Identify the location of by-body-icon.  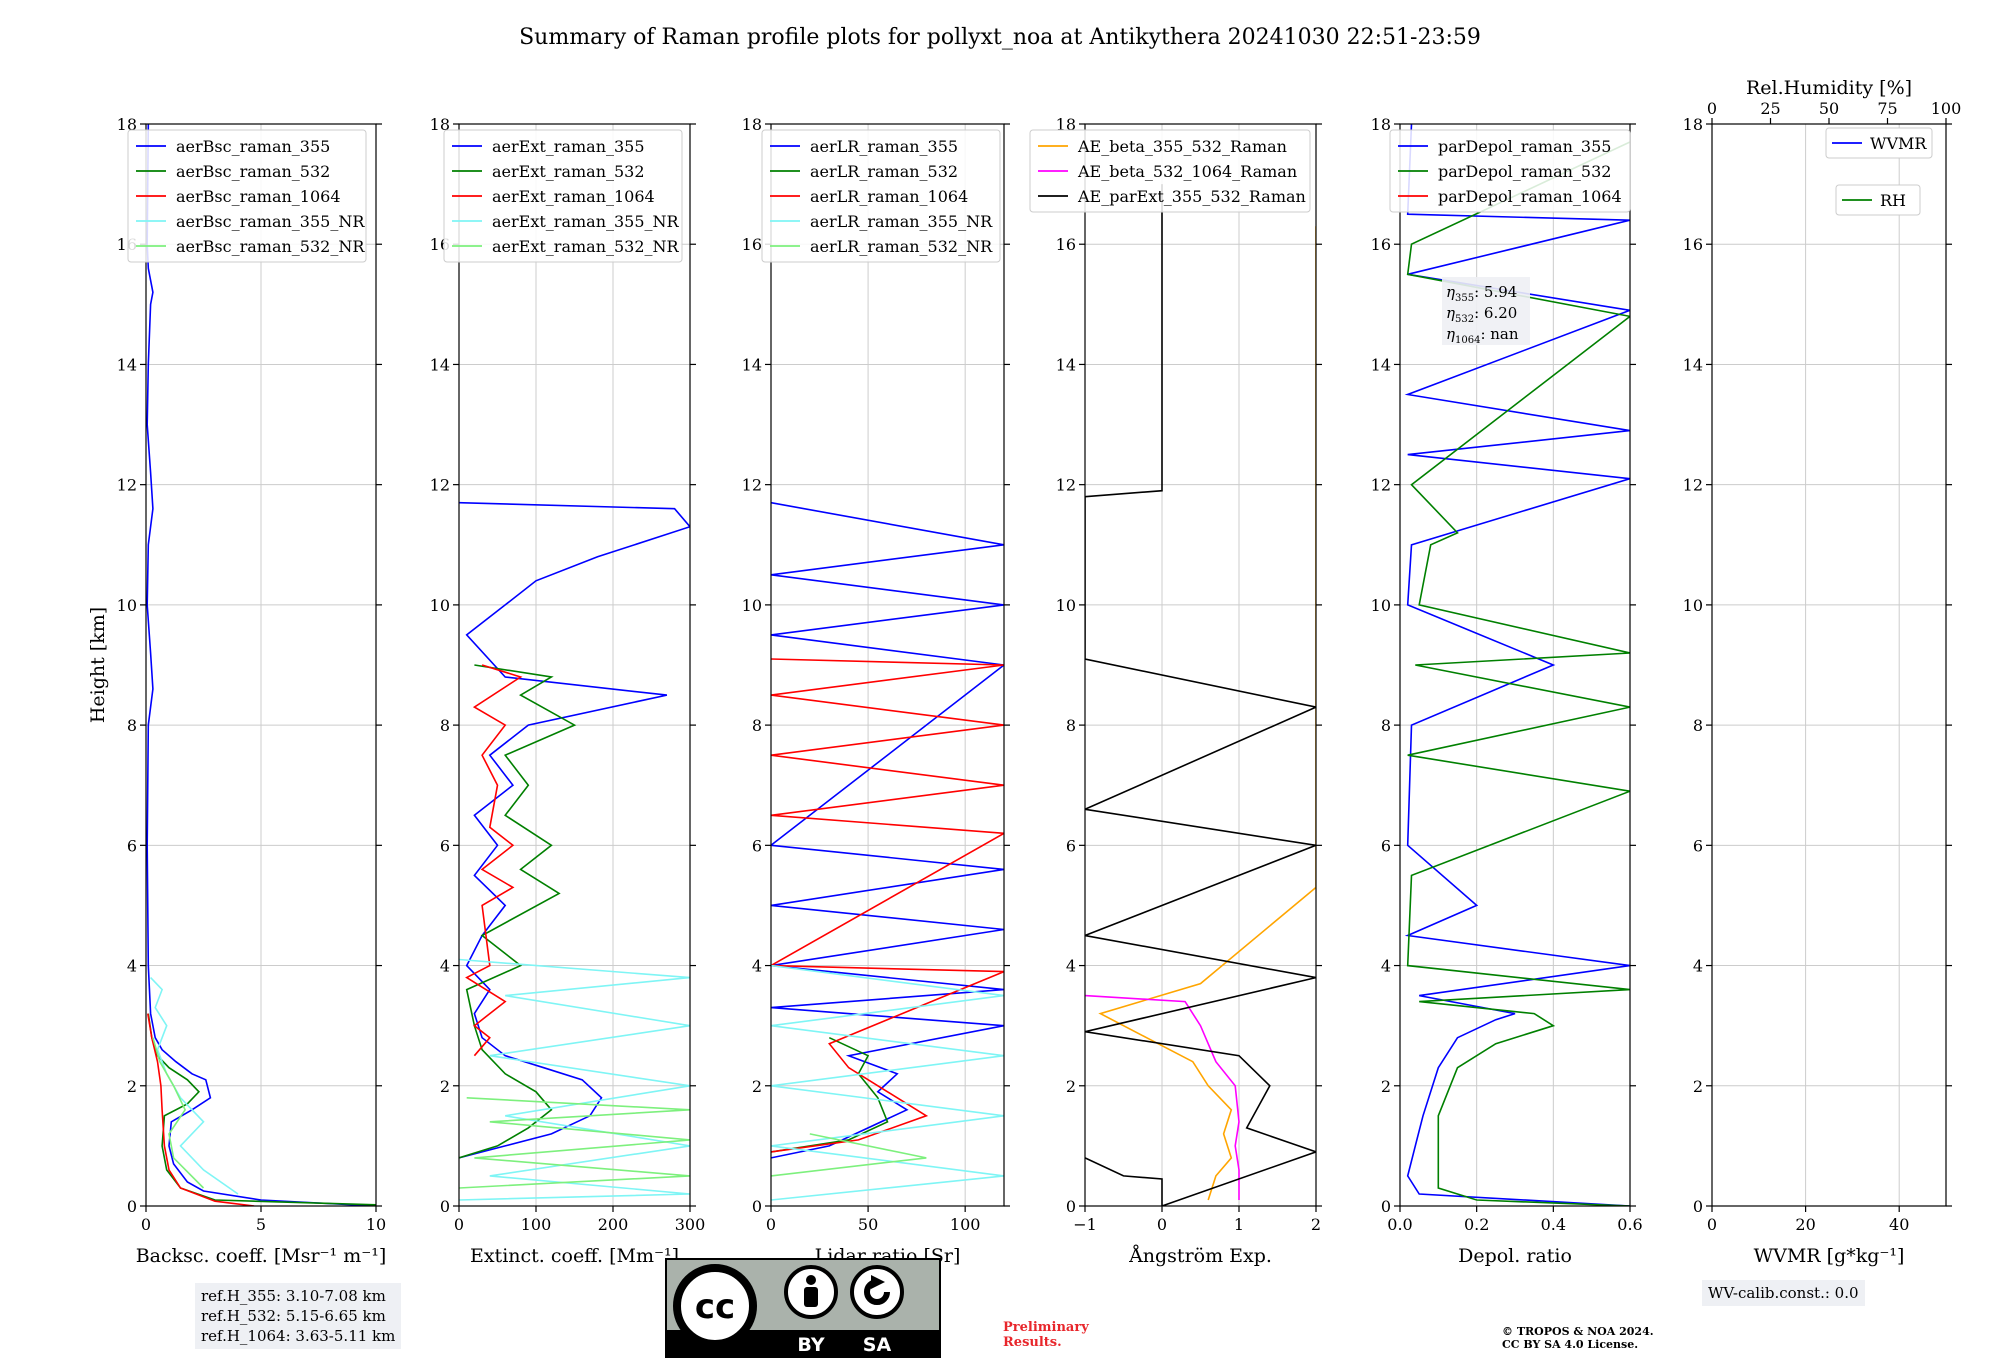
(811, 1297).